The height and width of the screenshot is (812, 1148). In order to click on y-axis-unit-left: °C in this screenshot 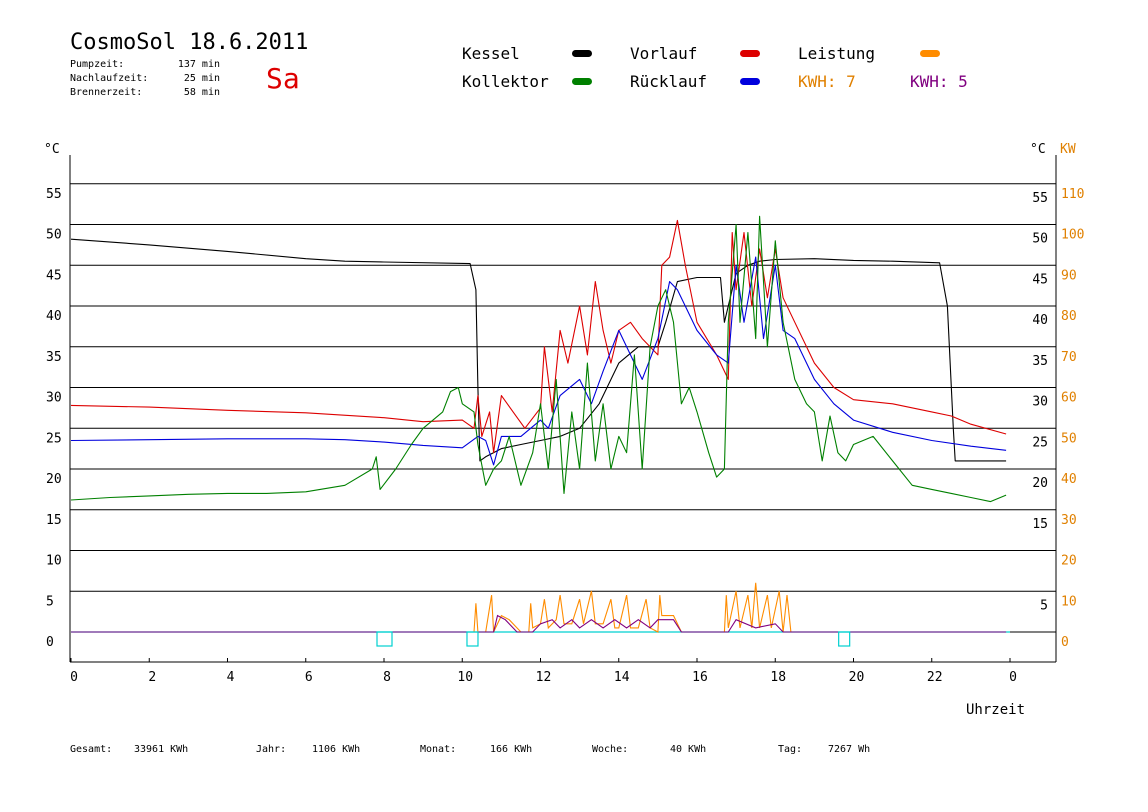, I will do `click(52, 149)`.